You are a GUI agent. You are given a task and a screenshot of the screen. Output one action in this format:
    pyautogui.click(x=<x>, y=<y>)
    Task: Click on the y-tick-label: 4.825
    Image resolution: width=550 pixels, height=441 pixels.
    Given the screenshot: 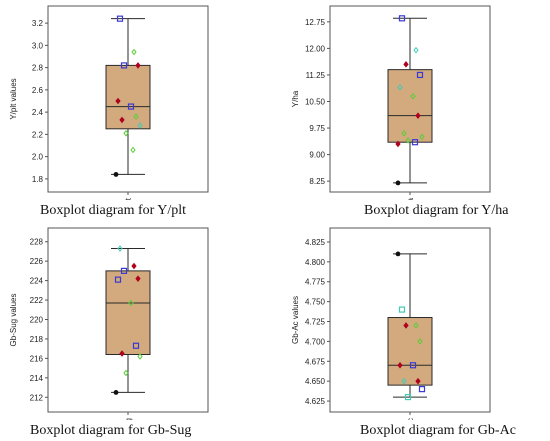 What is the action you would take?
    pyautogui.click(x=315, y=242)
    